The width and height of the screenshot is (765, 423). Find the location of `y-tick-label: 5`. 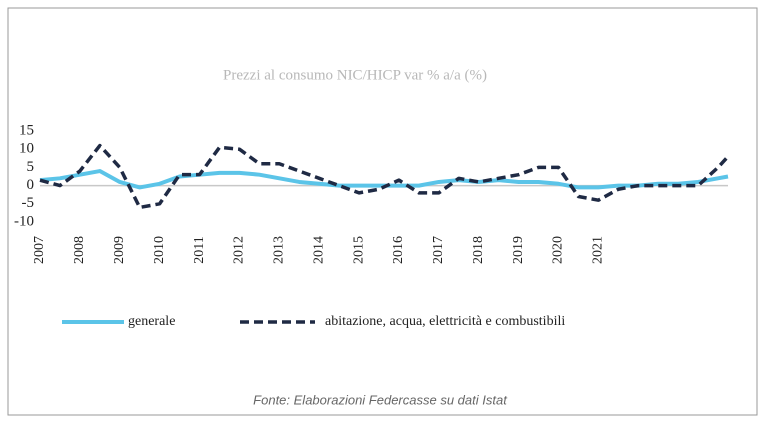

y-tick-label: 5 is located at coordinates (31, 167).